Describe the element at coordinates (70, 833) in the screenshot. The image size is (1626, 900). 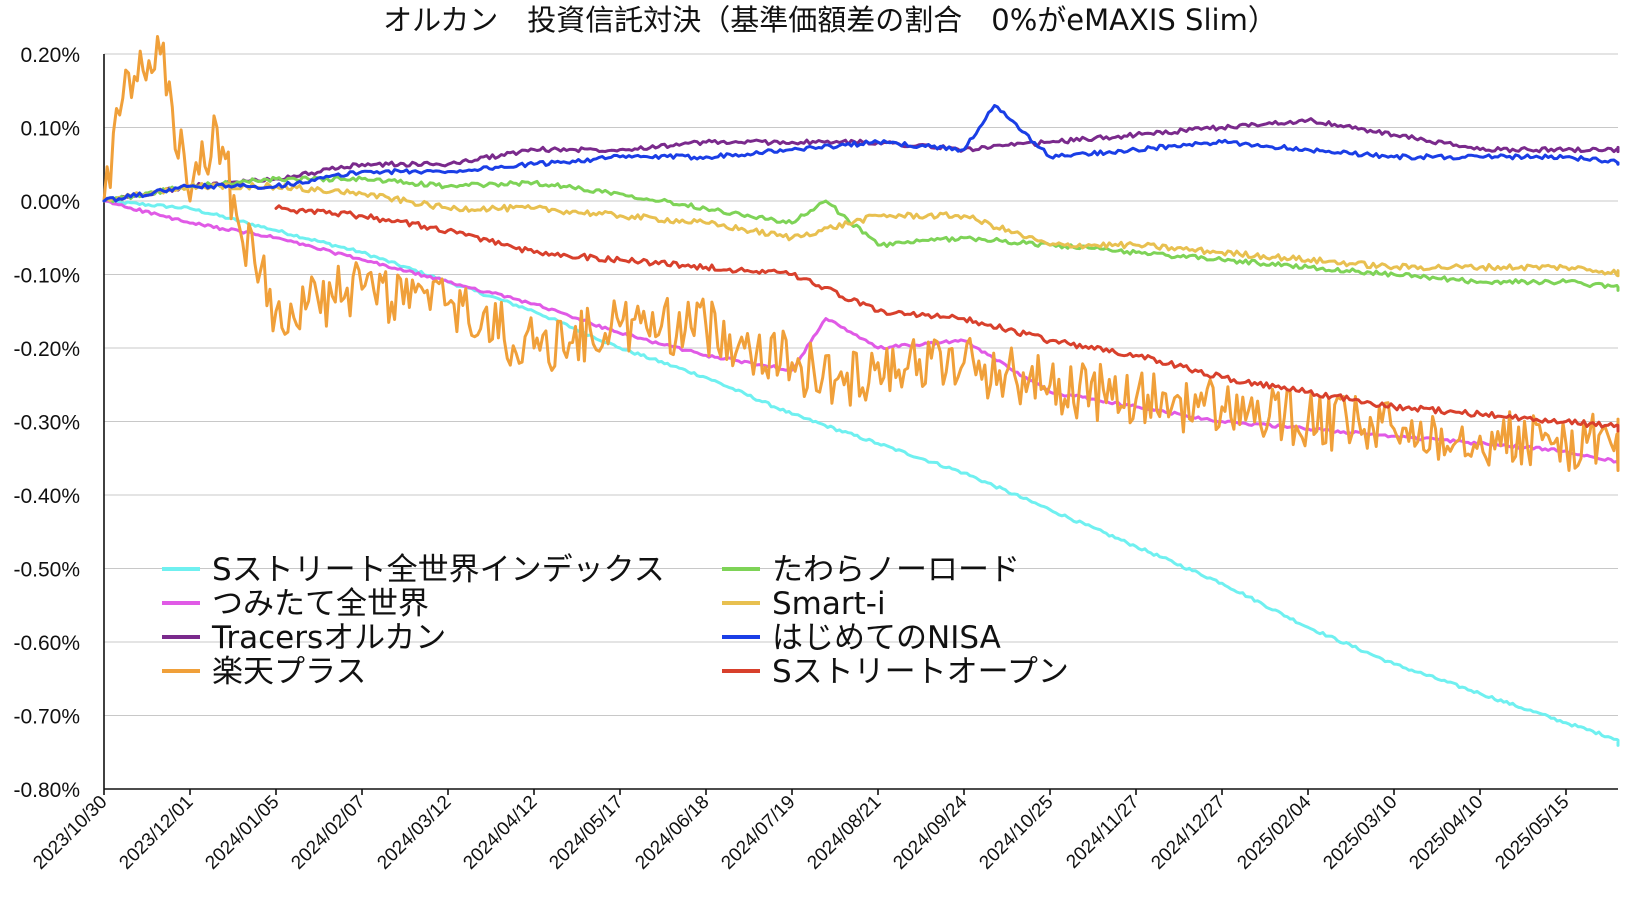
I see `x-tick-label: 2023/10/30` at that location.